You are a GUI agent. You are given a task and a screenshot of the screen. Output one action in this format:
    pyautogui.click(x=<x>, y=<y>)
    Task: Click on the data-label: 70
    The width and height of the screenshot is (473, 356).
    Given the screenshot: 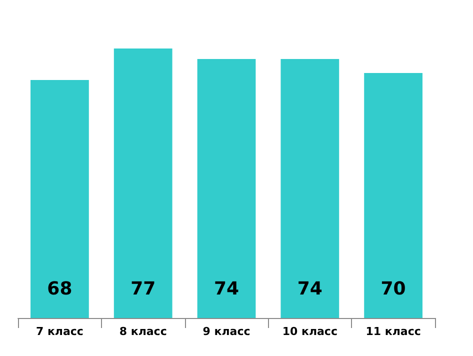 What is the action you would take?
    pyautogui.click(x=393, y=289)
    